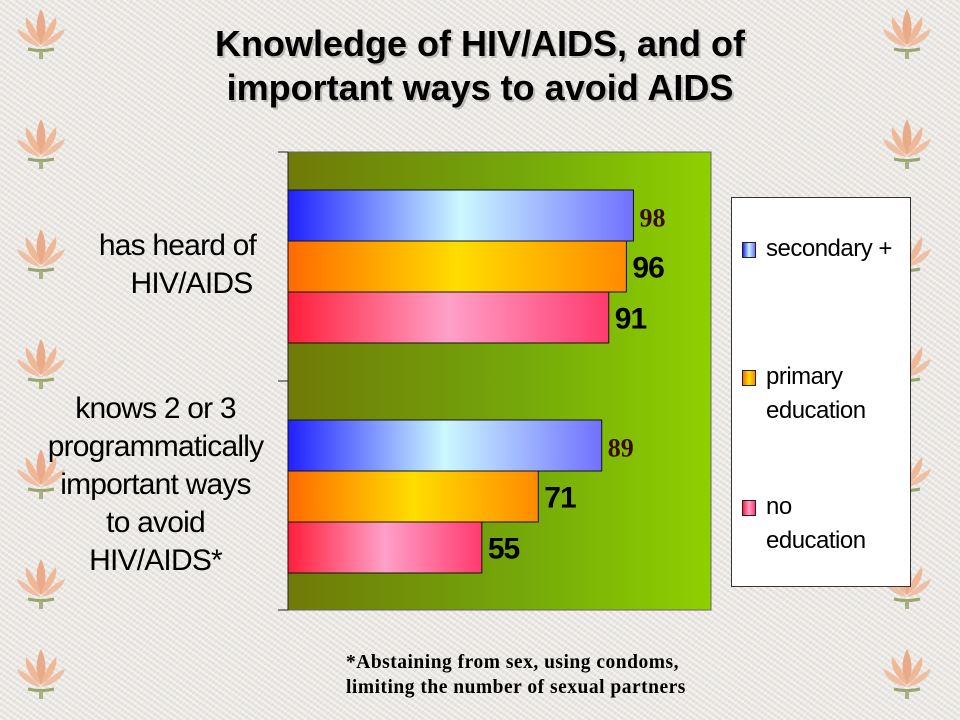 This screenshot has width=960, height=720. I want to click on data-labels: 98 96 91 89 71 55, so click(577, 385).